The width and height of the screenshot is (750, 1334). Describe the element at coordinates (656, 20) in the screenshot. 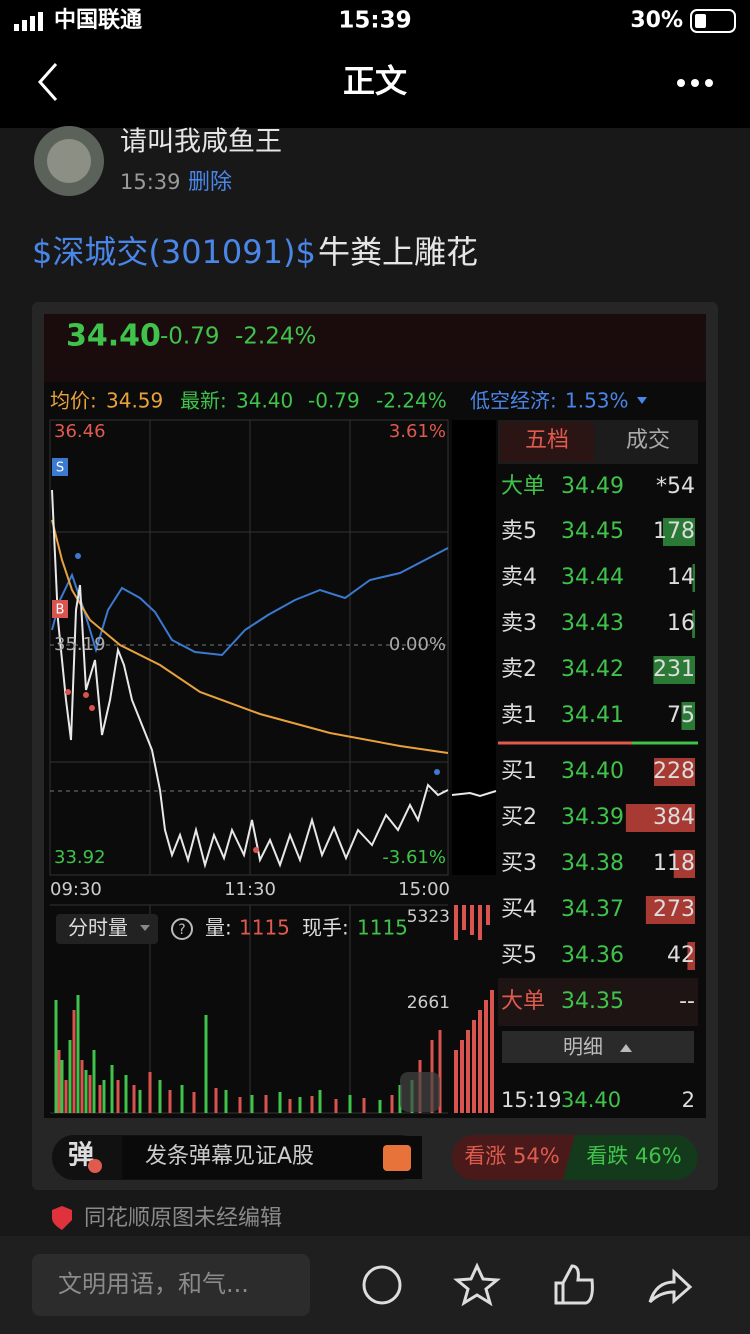

I see `battery-pct: 30%` at that location.